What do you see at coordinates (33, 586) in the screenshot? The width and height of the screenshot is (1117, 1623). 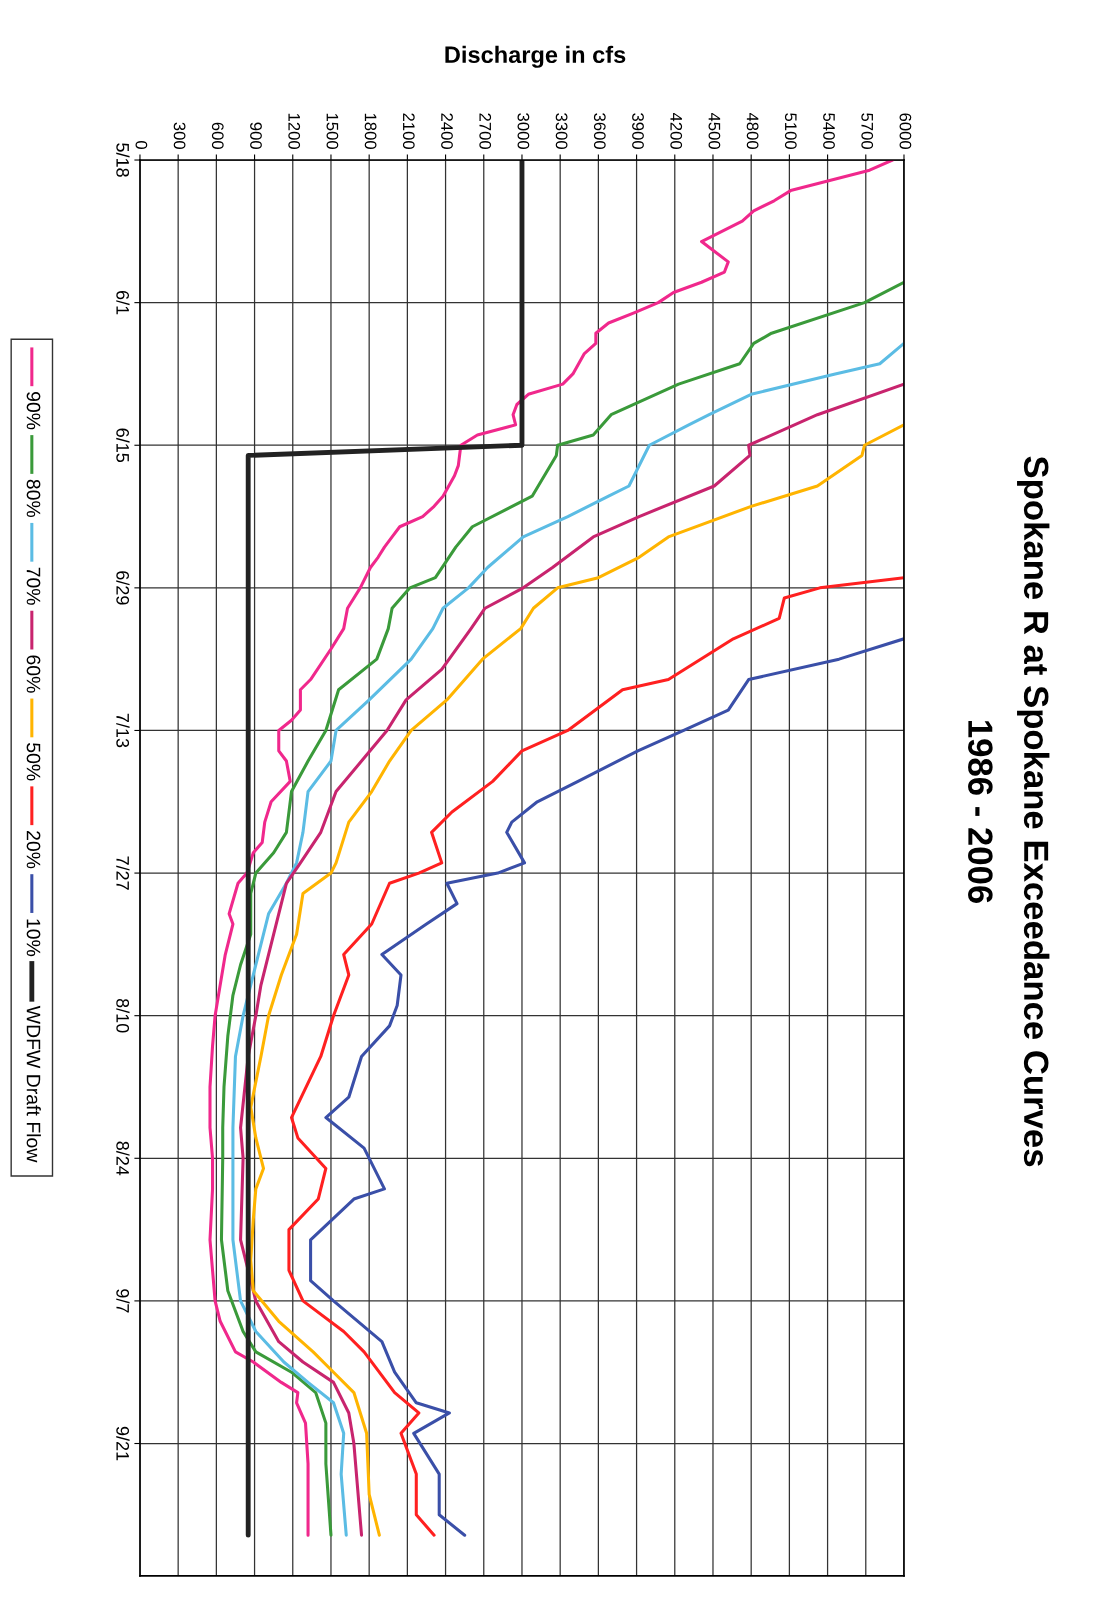 I see `legend-label: 70%` at bounding box center [33, 586].